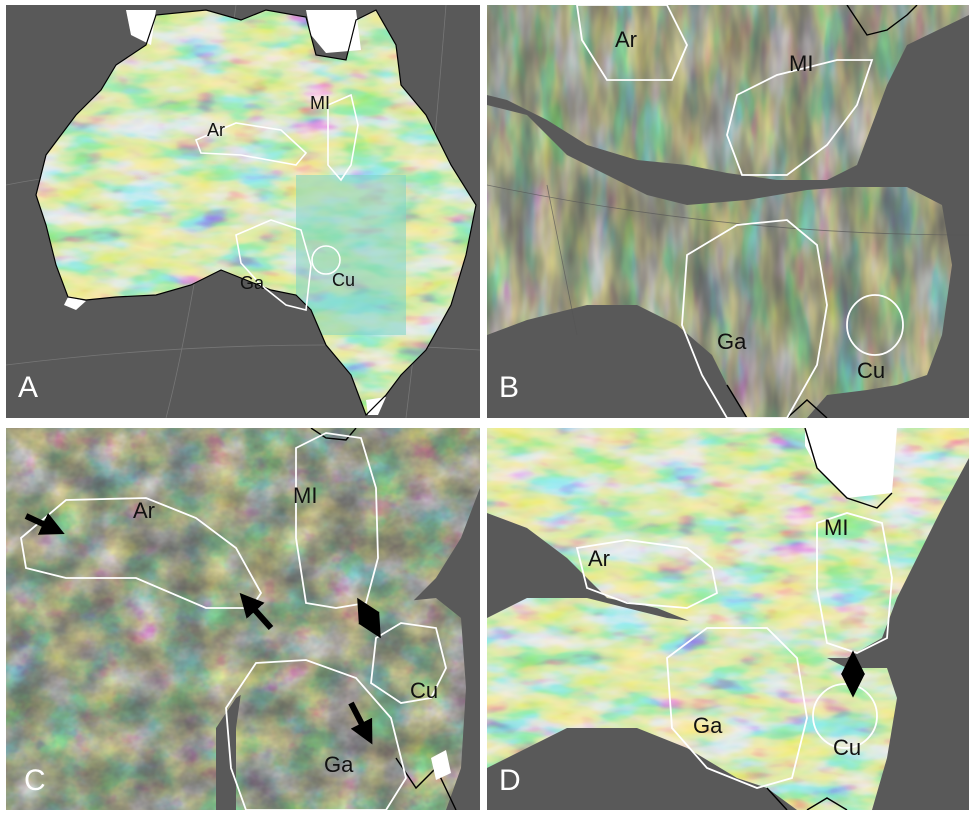  I want to click on panel-letter-a: A, so click(28, 387).